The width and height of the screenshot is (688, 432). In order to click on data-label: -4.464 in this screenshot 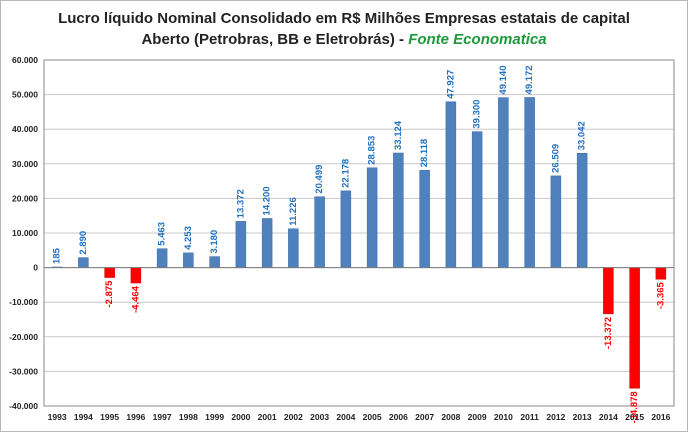, I will do `click(135, 299)`.